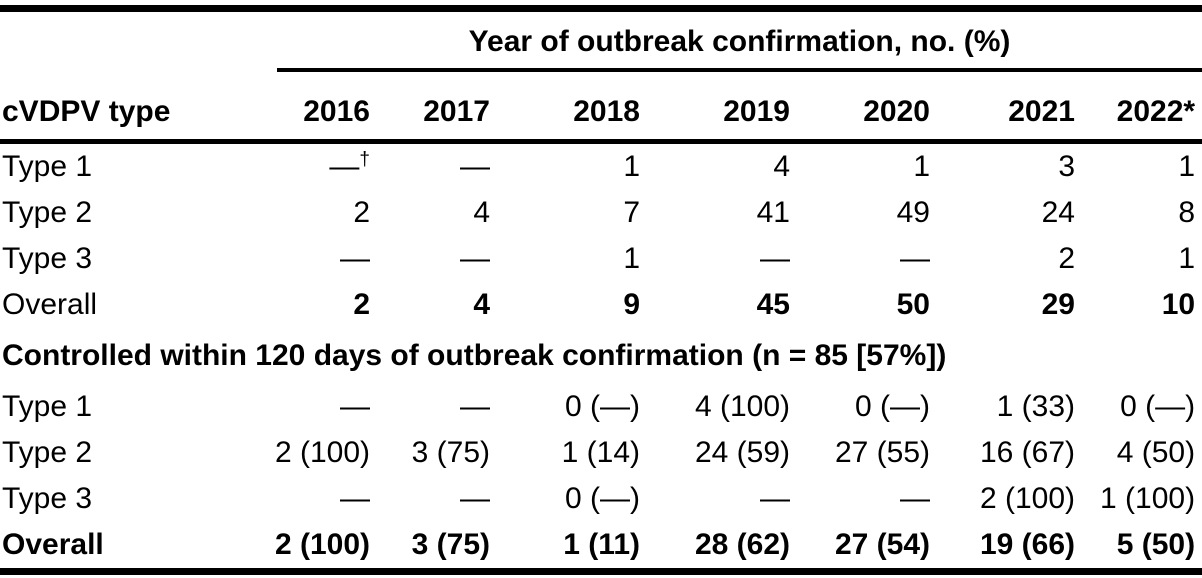 The height and width of the screenshot is (578, 1202). Describe the element at coordinates (126, 108) in the screenshot. I see `col-header-cvdpv-type: cVDPV type` at that location.